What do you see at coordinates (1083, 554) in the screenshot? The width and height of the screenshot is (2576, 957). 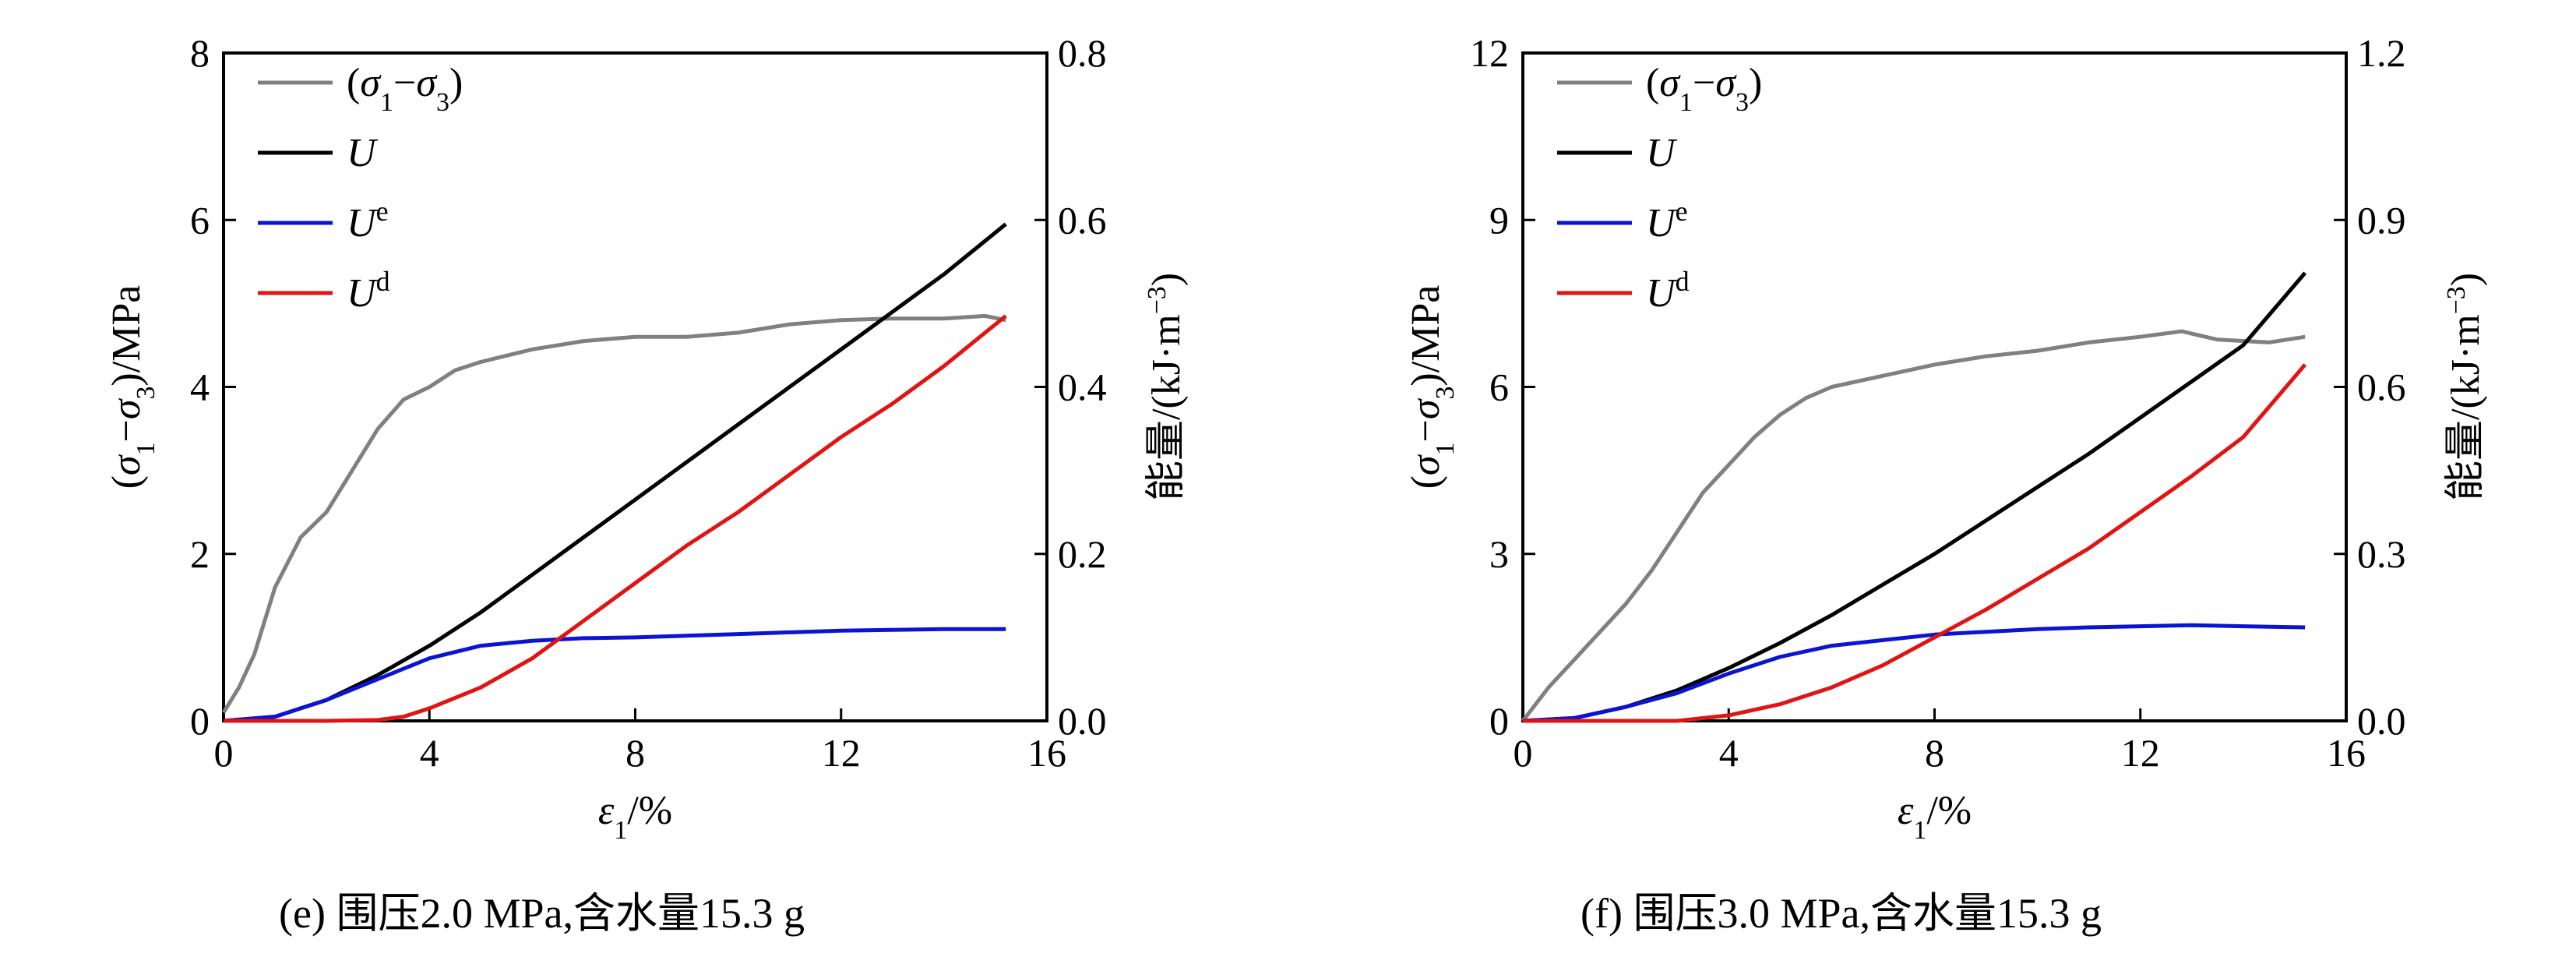 I see `y-right-tick-label: 0.2` at bounding box center [1083, 554].